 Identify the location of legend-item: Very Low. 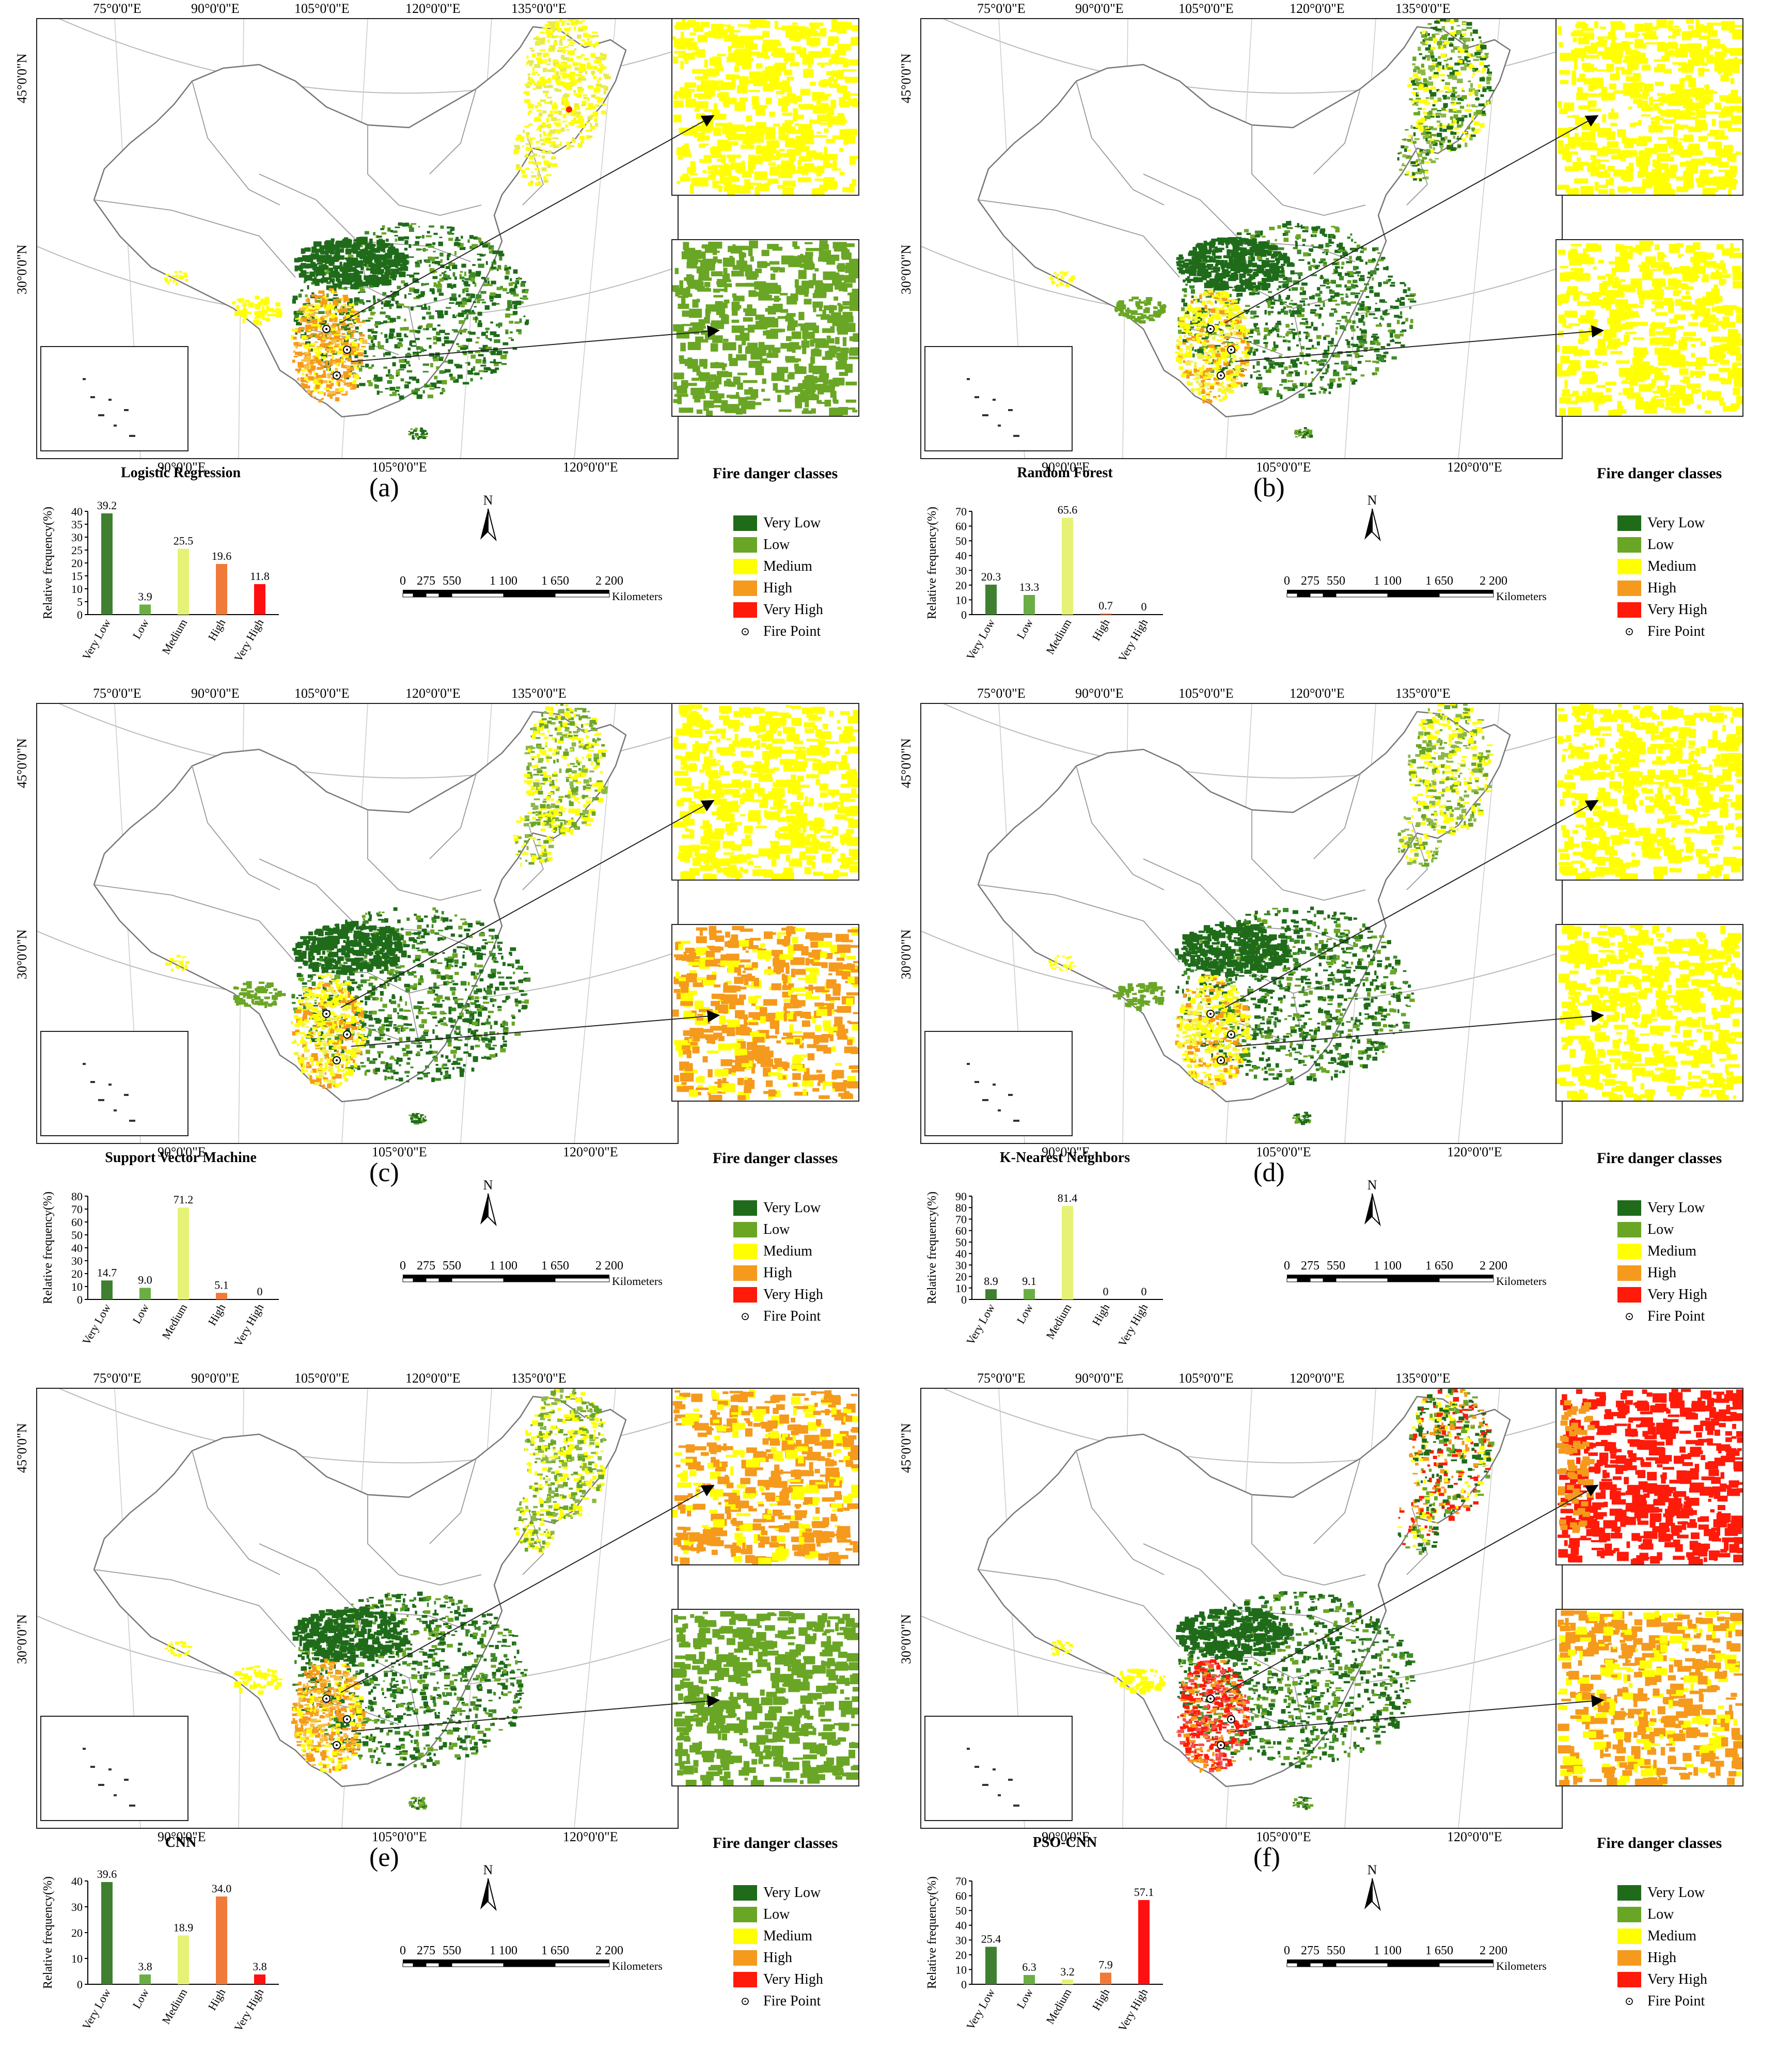
(1654, 1208).